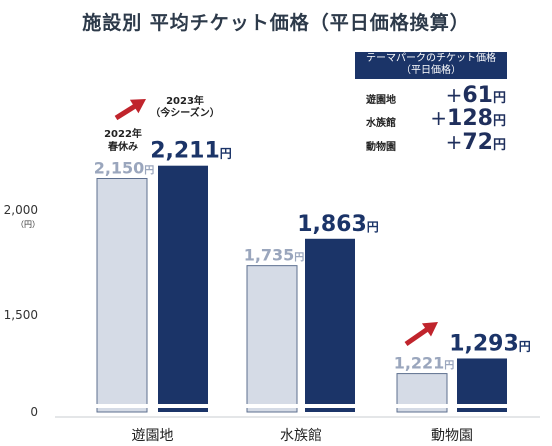 This screenshot has height=446, width=552. Describe the element at coordinates (381, 123) in the screenshot. I see `diff-name: 水族館` at that location.